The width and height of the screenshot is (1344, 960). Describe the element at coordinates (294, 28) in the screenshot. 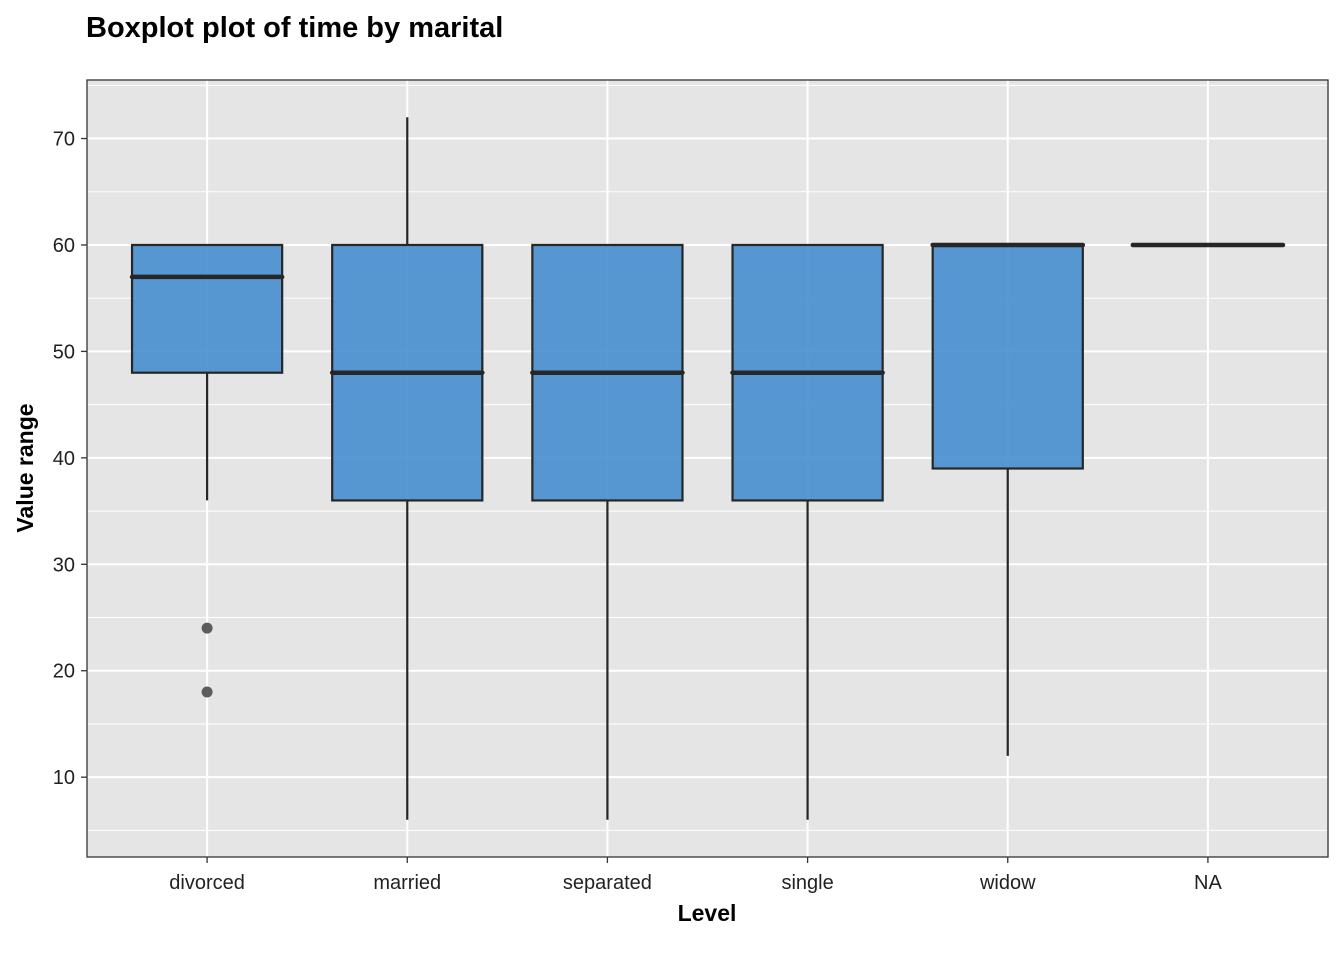

I see `chart-title: Boxplot plot of time by marital` at that location.